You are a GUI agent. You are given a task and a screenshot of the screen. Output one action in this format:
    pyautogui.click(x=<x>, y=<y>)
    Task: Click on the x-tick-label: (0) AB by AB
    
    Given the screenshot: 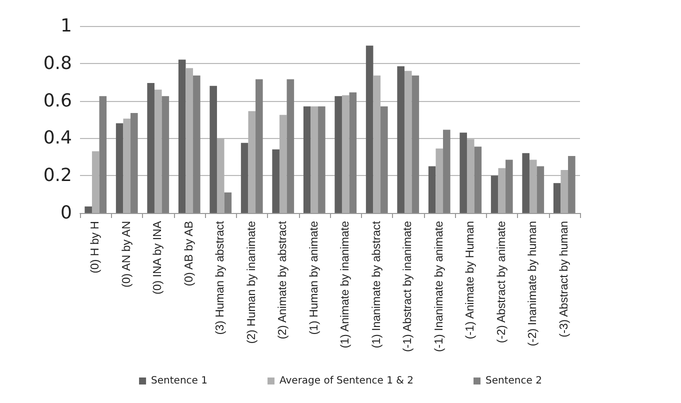 What is the action you would take?
    pyautogui.click(x=189, y=253)
    